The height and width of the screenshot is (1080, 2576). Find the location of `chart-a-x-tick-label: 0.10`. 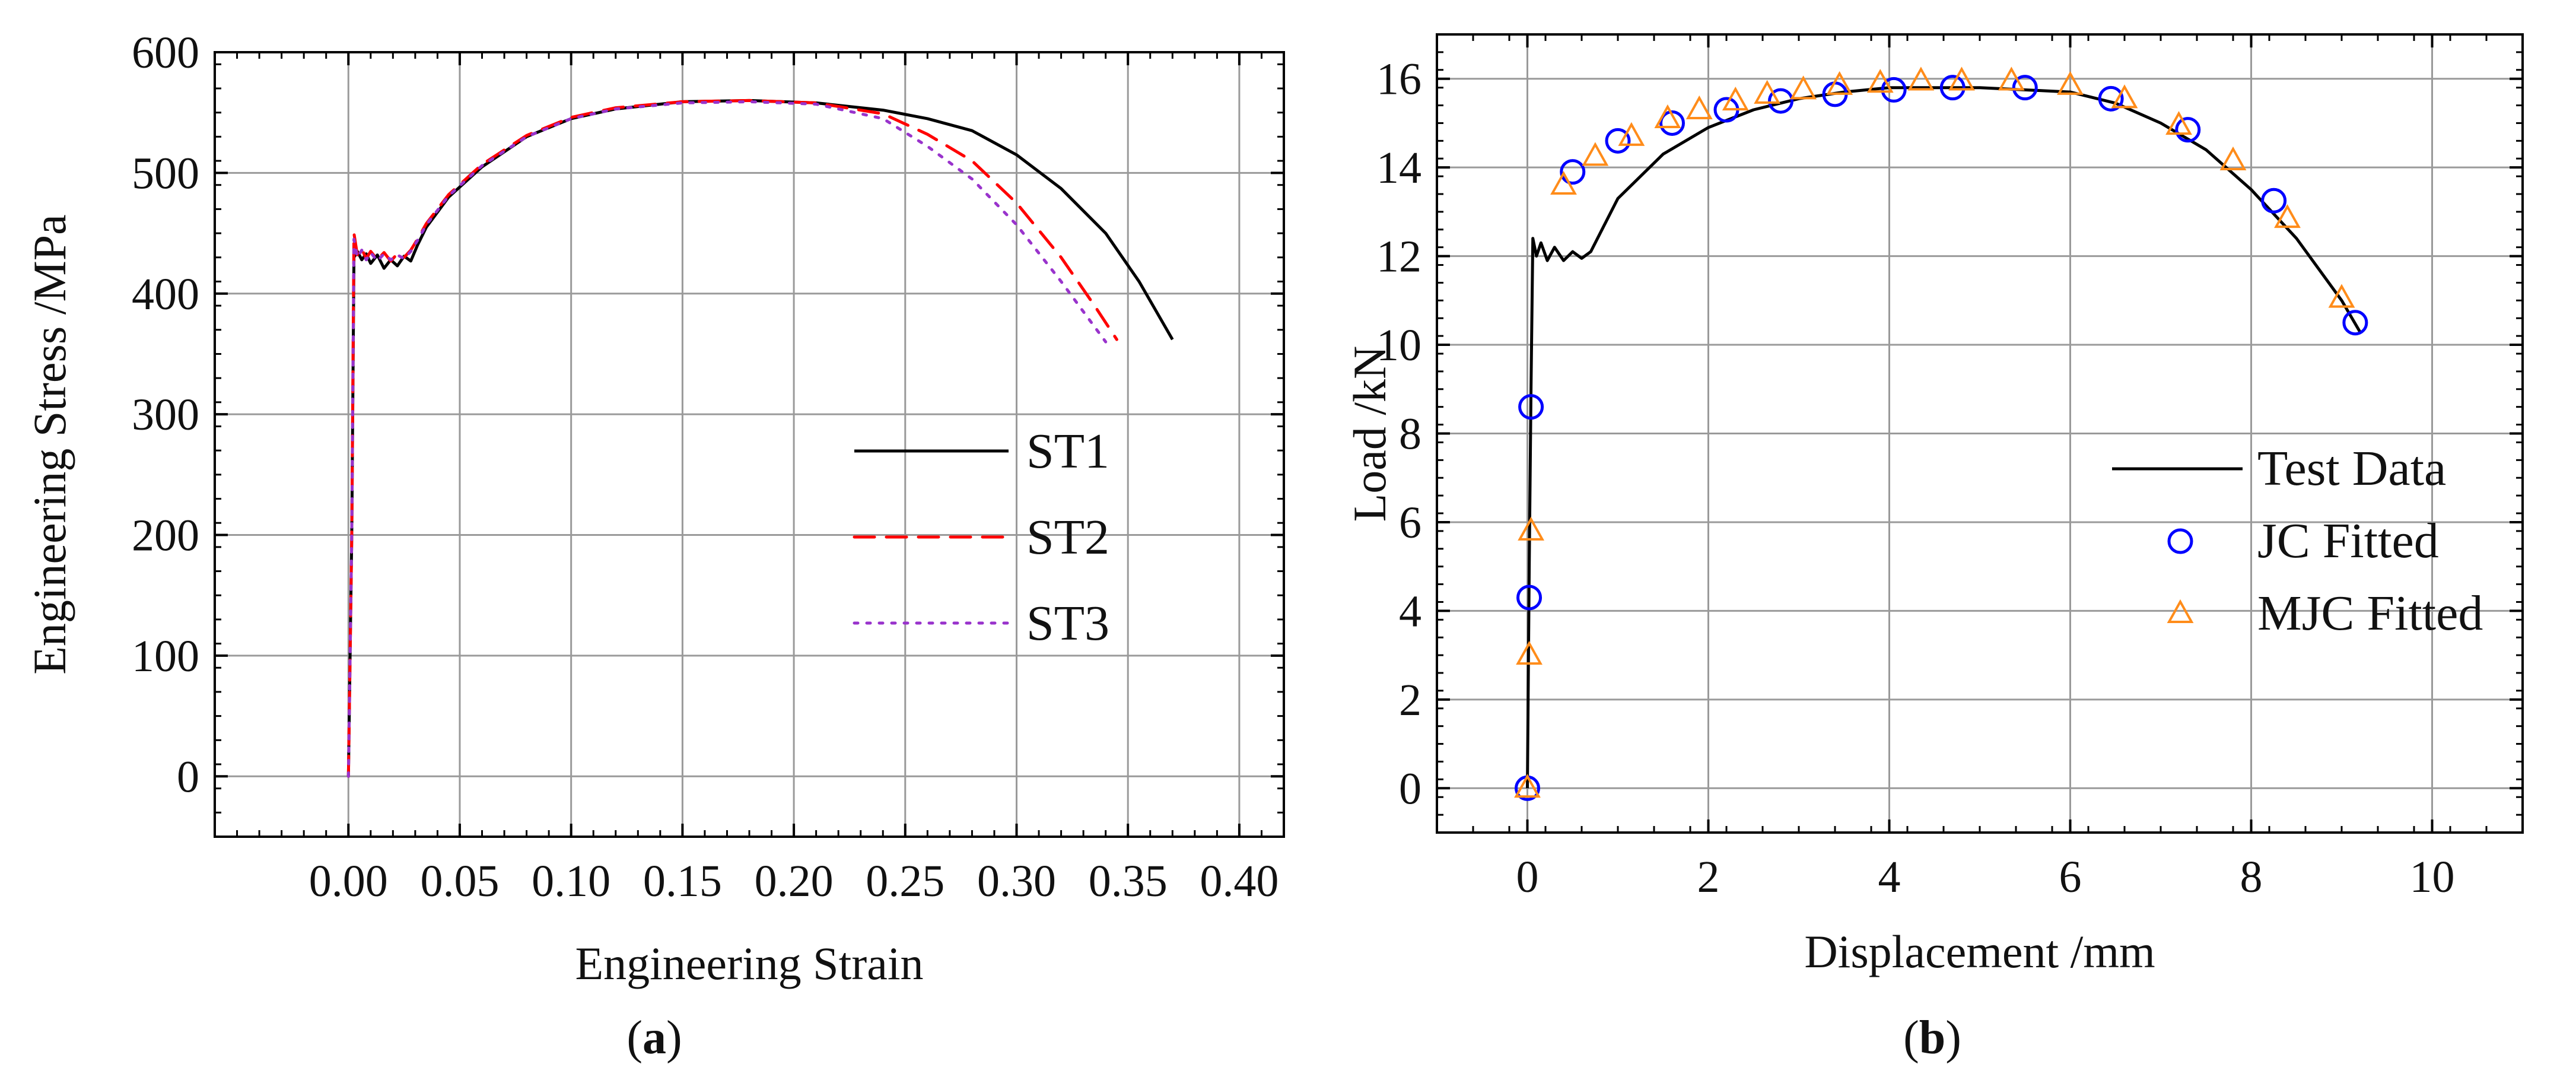

chart-a-x-tick-label: 0.10 is located at coordinates (571, 881).